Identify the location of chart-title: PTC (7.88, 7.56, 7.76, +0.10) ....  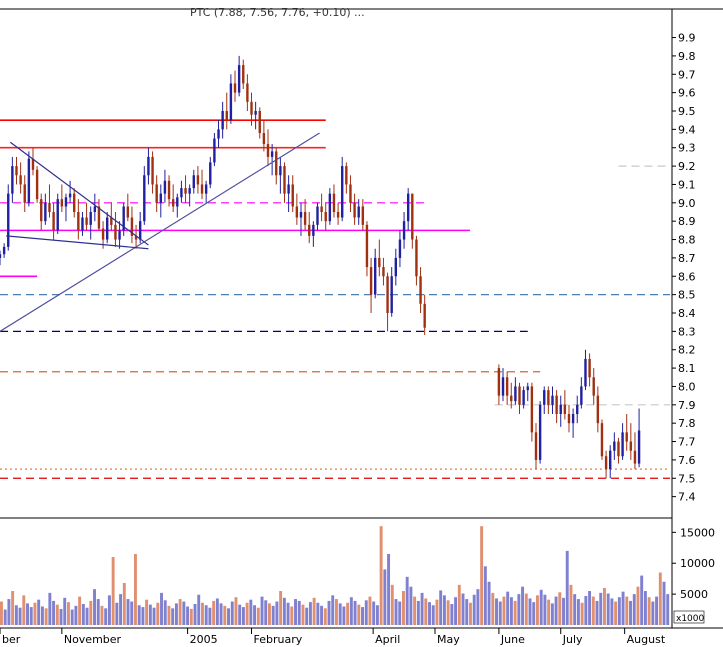
(277, 12).